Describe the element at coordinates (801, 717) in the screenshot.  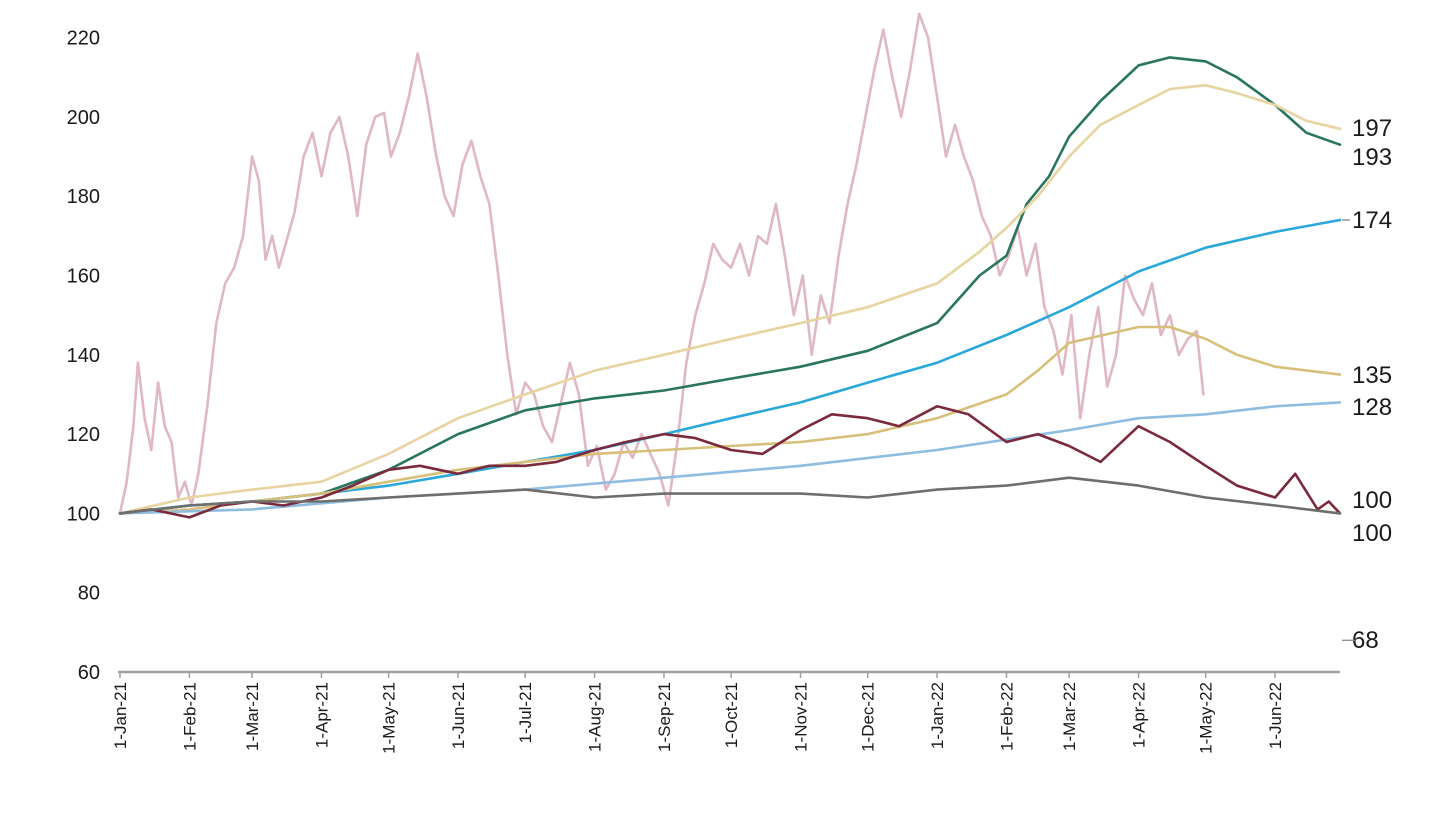
I see `x-tick-label: 1-Nov-21` at that location.